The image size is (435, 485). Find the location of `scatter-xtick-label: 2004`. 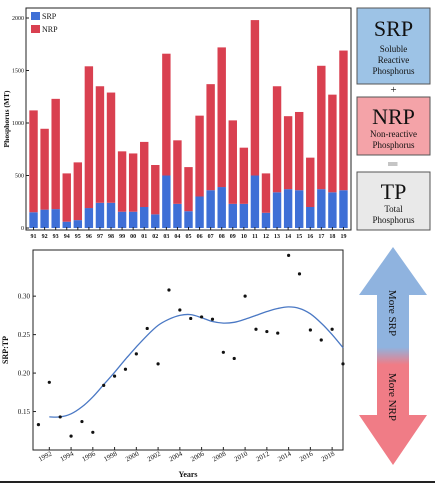

scatter-xtick-label: 2004 is located at coordinates (176, 456).